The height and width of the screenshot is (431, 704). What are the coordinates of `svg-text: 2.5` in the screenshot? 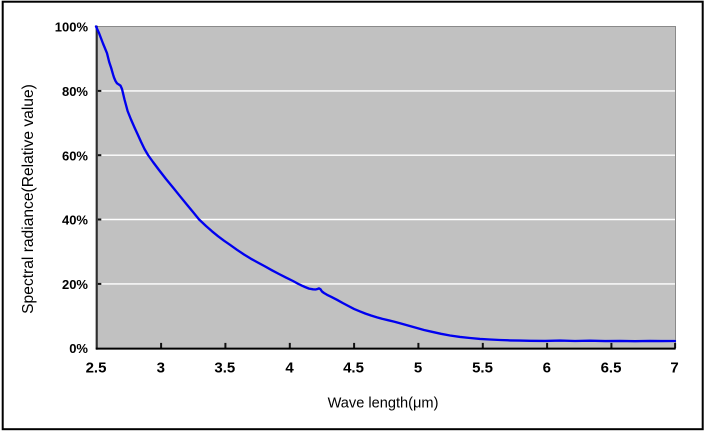 It's located at (96, 368).